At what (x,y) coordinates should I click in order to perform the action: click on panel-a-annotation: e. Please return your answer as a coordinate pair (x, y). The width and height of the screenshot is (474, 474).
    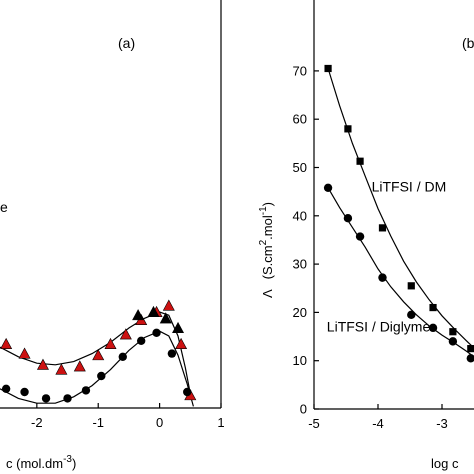
    Looking at the image, I should click on (4, 207).